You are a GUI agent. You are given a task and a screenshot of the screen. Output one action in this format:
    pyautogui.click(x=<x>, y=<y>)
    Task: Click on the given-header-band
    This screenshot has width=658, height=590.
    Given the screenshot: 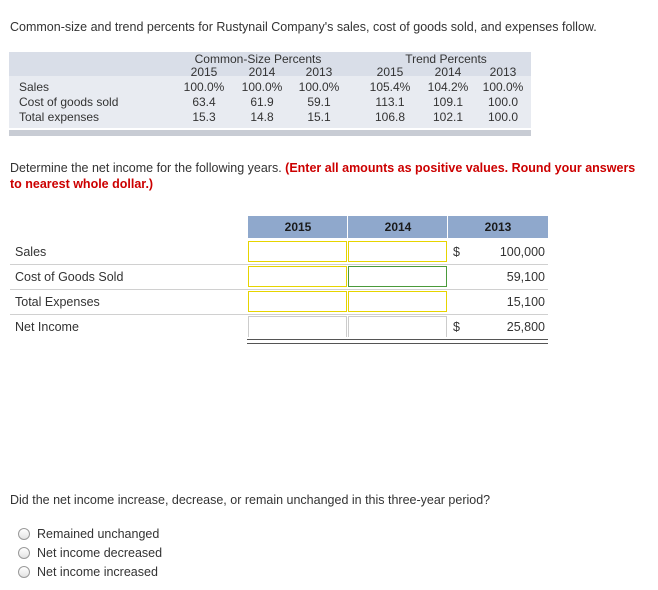 What is the action you would take?
    pyautogui.click(x=270, y=64)
    